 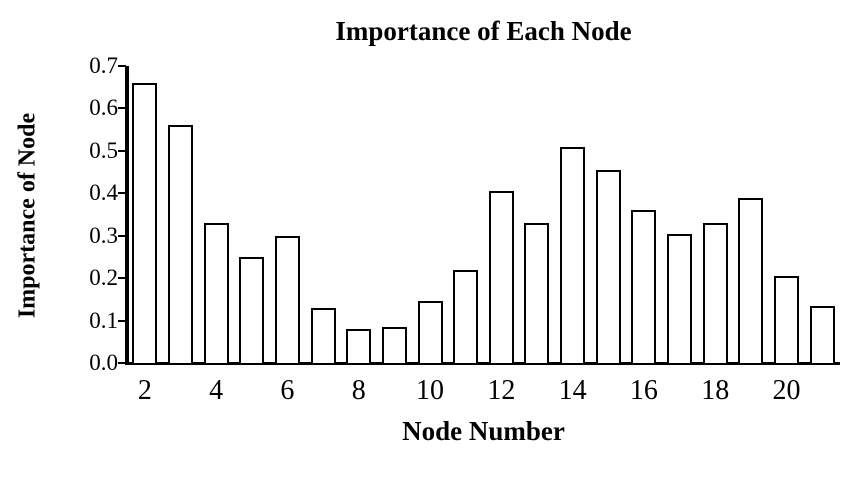 What do you see at coordinates (103, 235) in the screenshot?
I see `y-tick-label: 0.3` at bounding box center [103, 235].